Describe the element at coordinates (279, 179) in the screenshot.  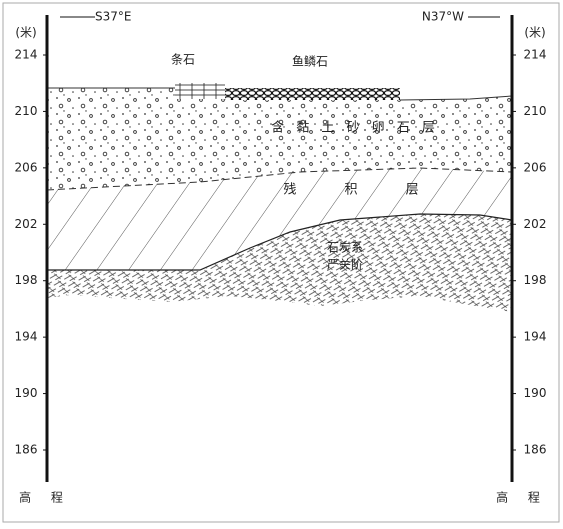
I see `layer-boundary` at that location.